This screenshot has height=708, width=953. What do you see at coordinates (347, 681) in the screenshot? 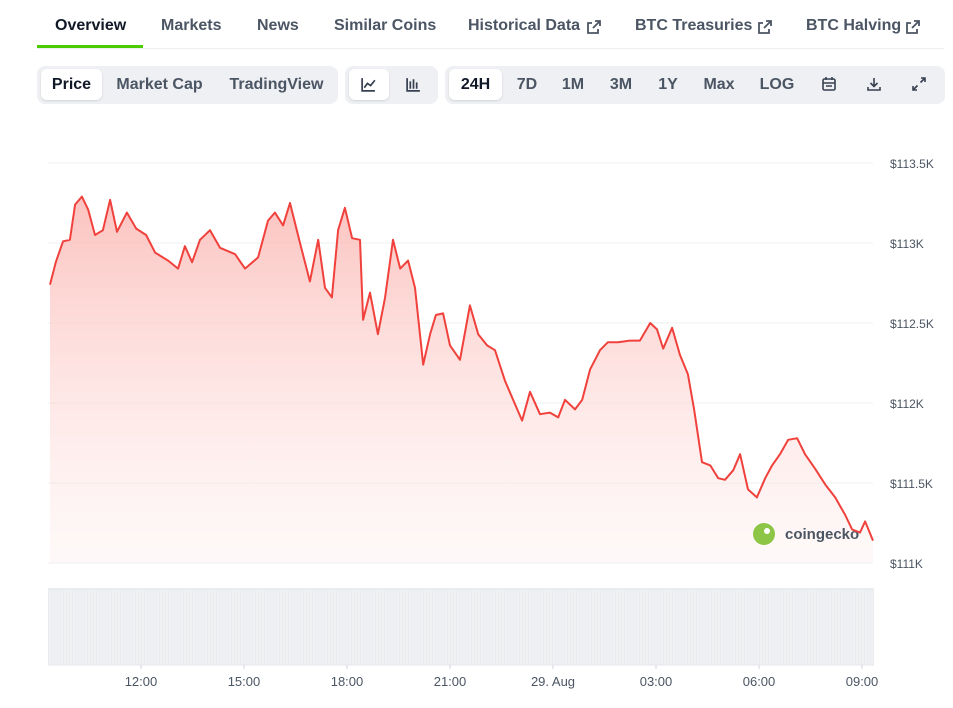
I see `x-tick-label: 18:00` at bounding box center [347, 681].